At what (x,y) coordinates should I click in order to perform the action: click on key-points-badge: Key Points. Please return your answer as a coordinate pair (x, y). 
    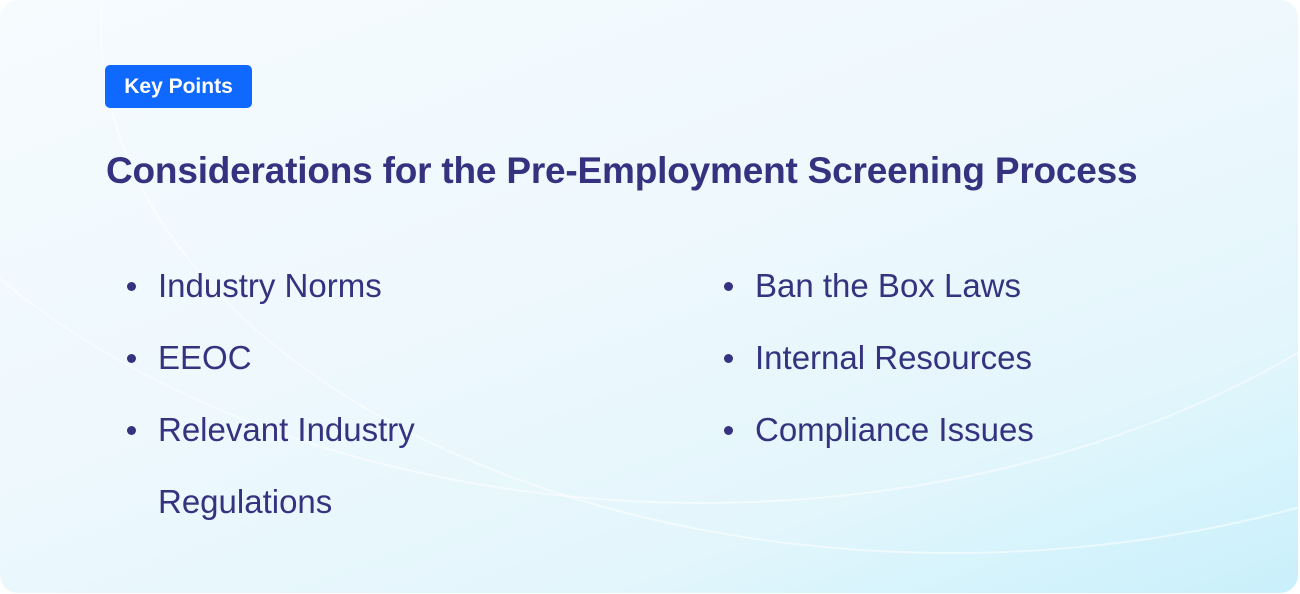
    Looking at the image, I should click on (178, 86).